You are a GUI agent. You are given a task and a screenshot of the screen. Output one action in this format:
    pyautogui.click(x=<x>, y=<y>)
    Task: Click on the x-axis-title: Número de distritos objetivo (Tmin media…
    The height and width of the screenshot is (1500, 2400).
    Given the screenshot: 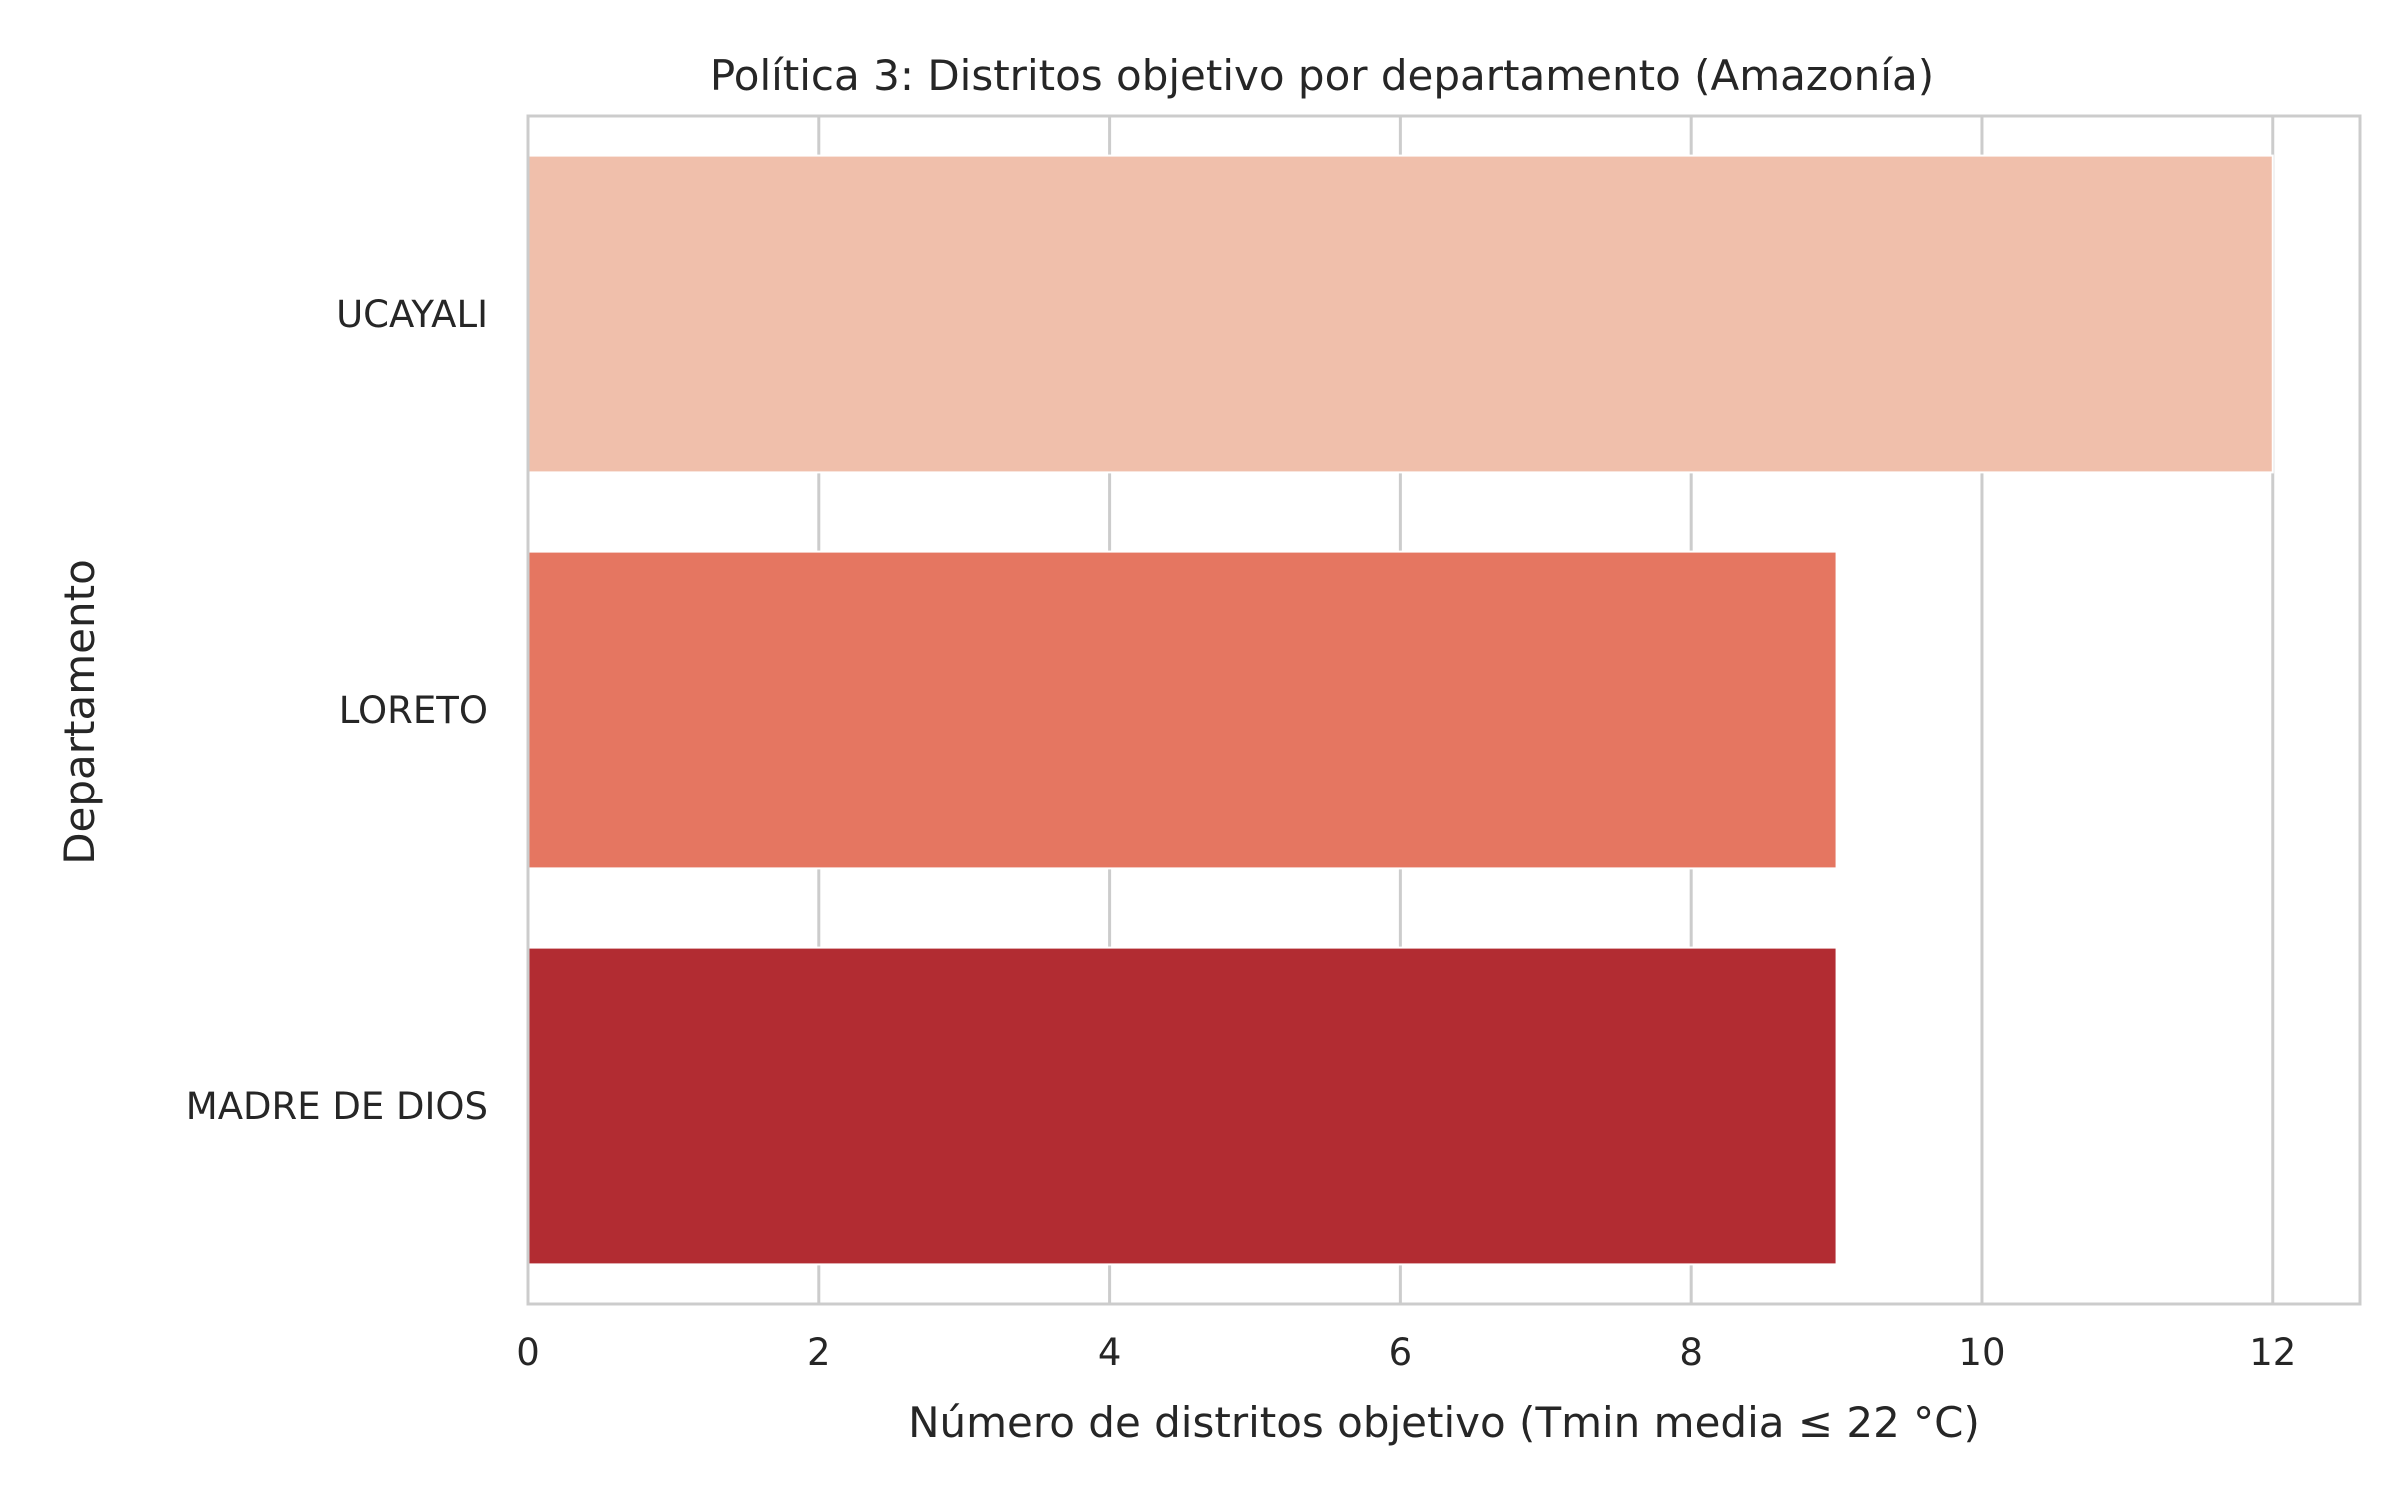 What is the action you would take?
    pyautogui.click(x=1444, y=1422)
    